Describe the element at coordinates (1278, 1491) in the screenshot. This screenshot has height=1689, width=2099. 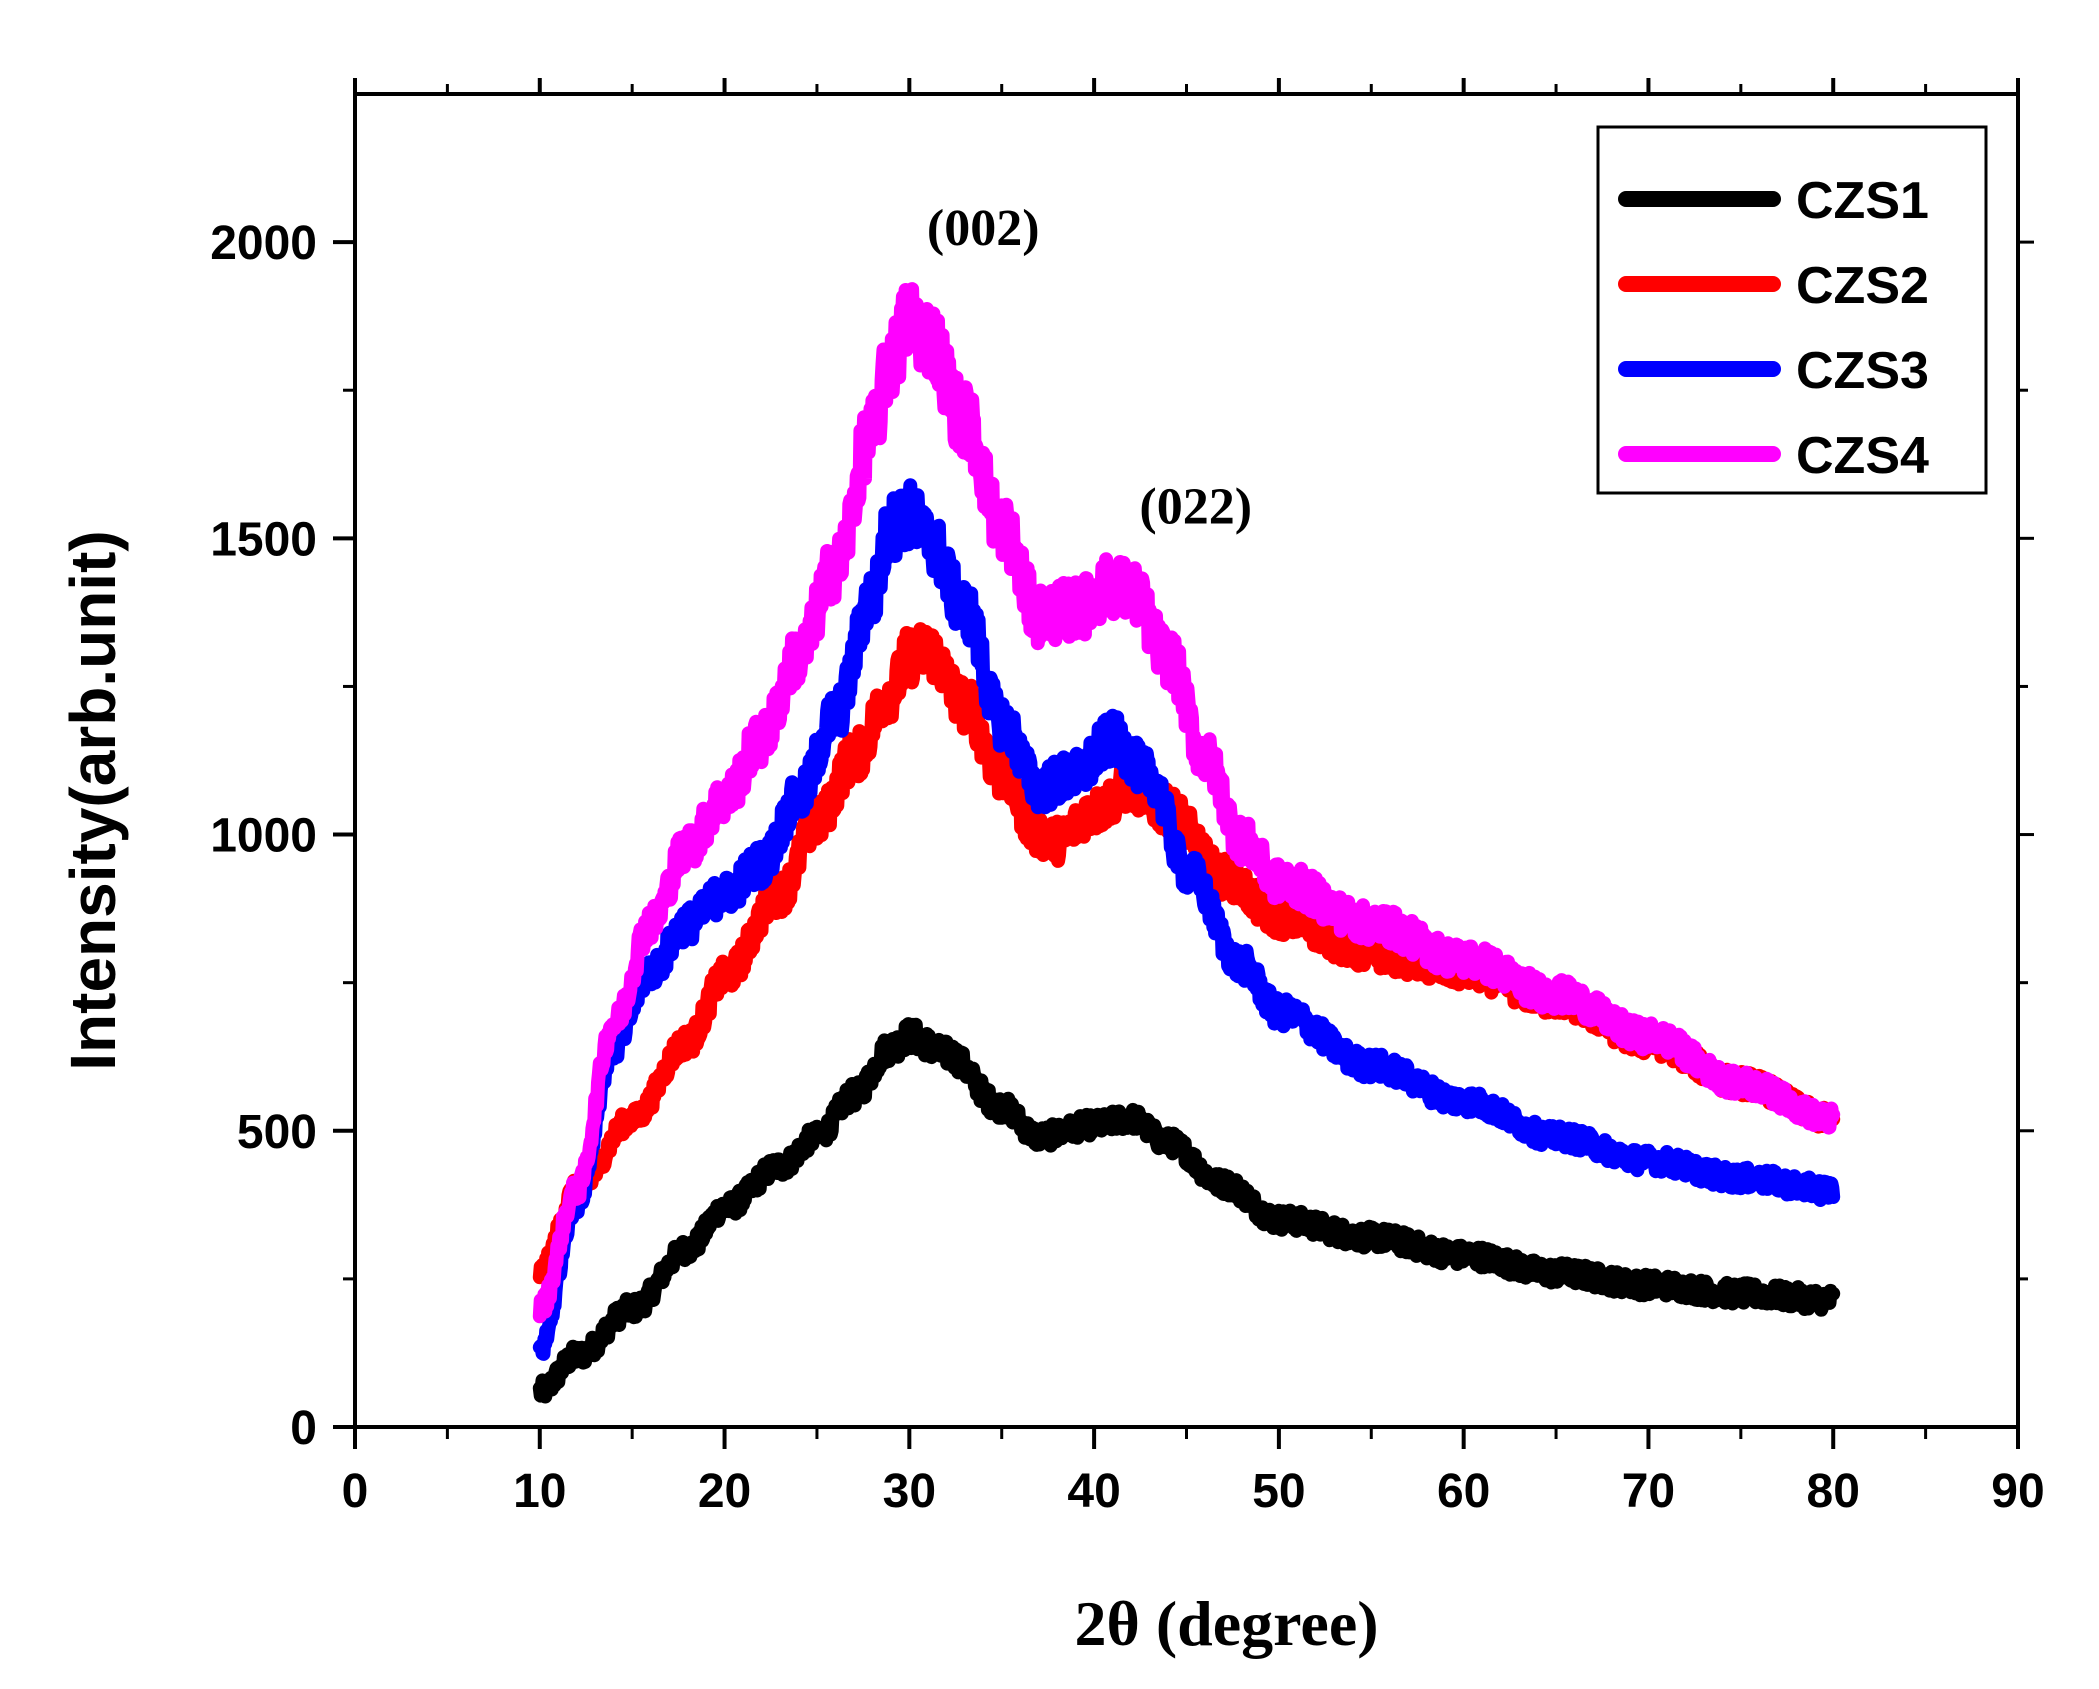
I see `x-tick-label-50: 50` at that location.